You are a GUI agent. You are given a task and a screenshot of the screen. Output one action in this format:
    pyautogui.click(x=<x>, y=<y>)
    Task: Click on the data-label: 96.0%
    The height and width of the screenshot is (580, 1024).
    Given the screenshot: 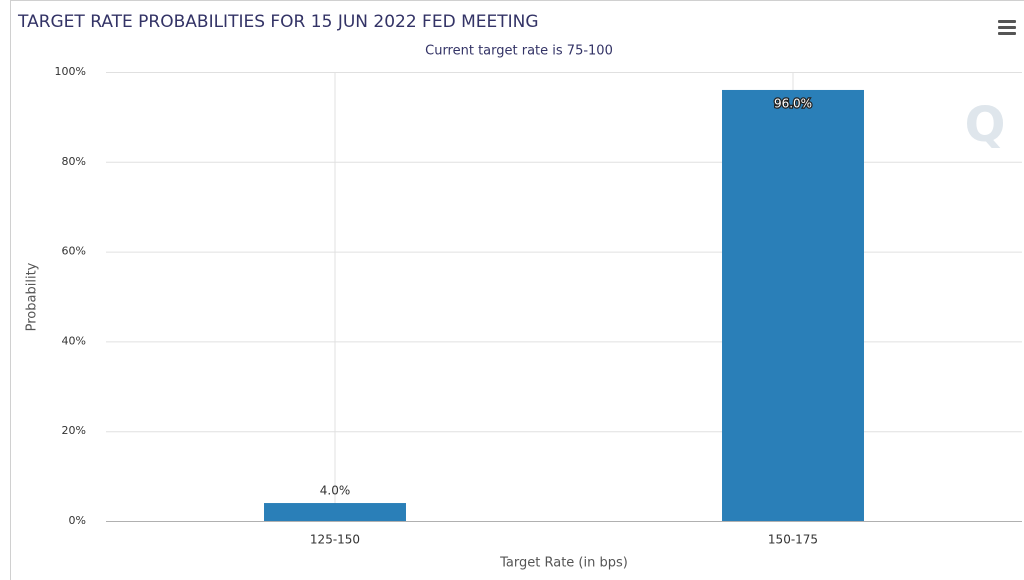 What is the action you would take?
    pyautogui.click(x=793, y=103)
    